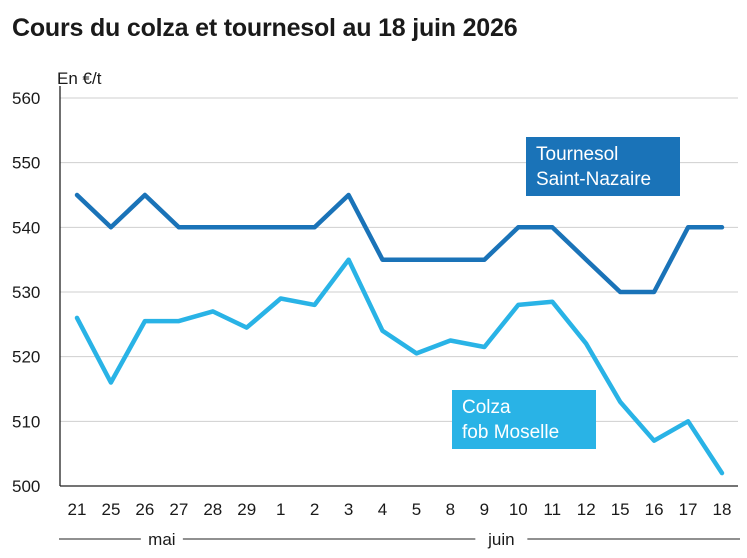 The width and height of the screenshot is (747, 558). What do you see at coordinates (450, 509) in the screenshot?
I see `x-tick-label: 8` at bounding box center [450, 509].